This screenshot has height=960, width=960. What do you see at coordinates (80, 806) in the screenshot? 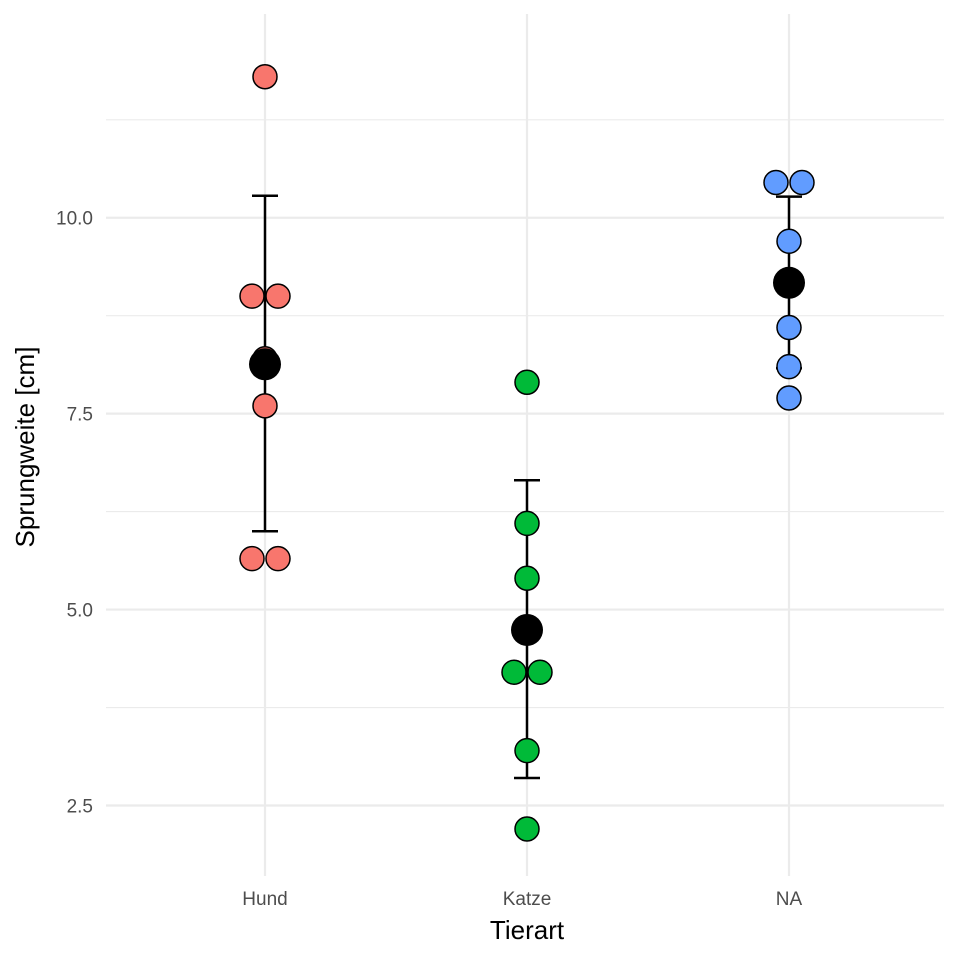
I see `y-tick-label: 2.5` at bounding box center [80, 806].